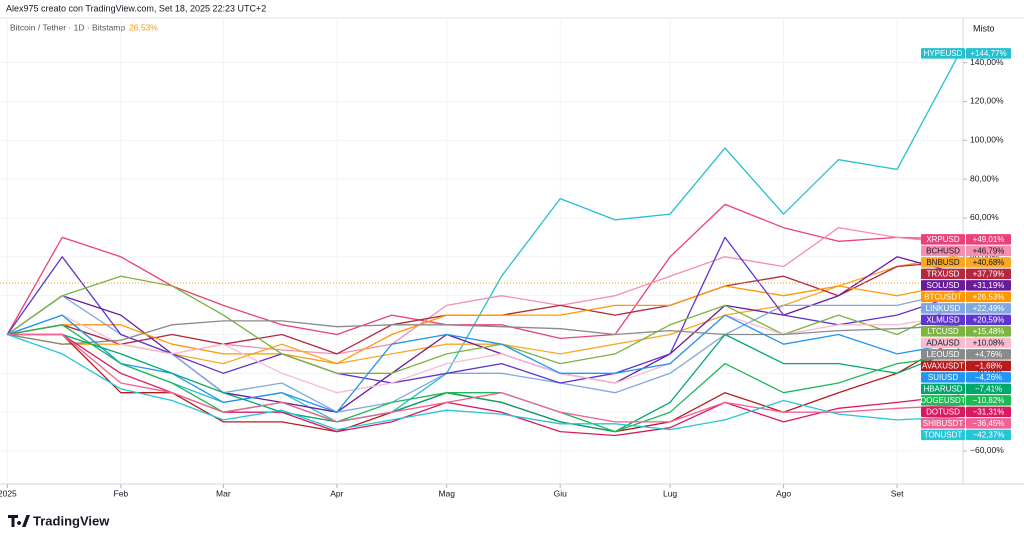  I want to click on last-value-label: +22,49%, so click(989, 308).